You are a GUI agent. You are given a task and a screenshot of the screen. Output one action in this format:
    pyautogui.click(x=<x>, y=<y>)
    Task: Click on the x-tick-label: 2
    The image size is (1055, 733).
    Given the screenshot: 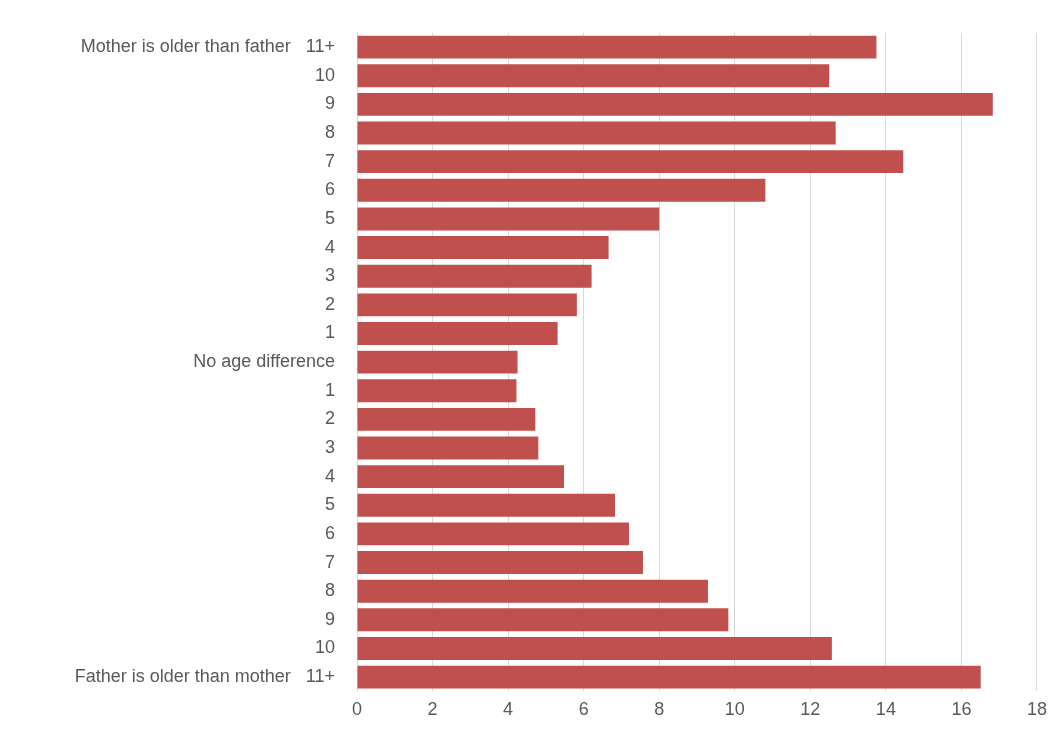 What is the action you would take?
    pyautogui.click(x=432, y=709)
    